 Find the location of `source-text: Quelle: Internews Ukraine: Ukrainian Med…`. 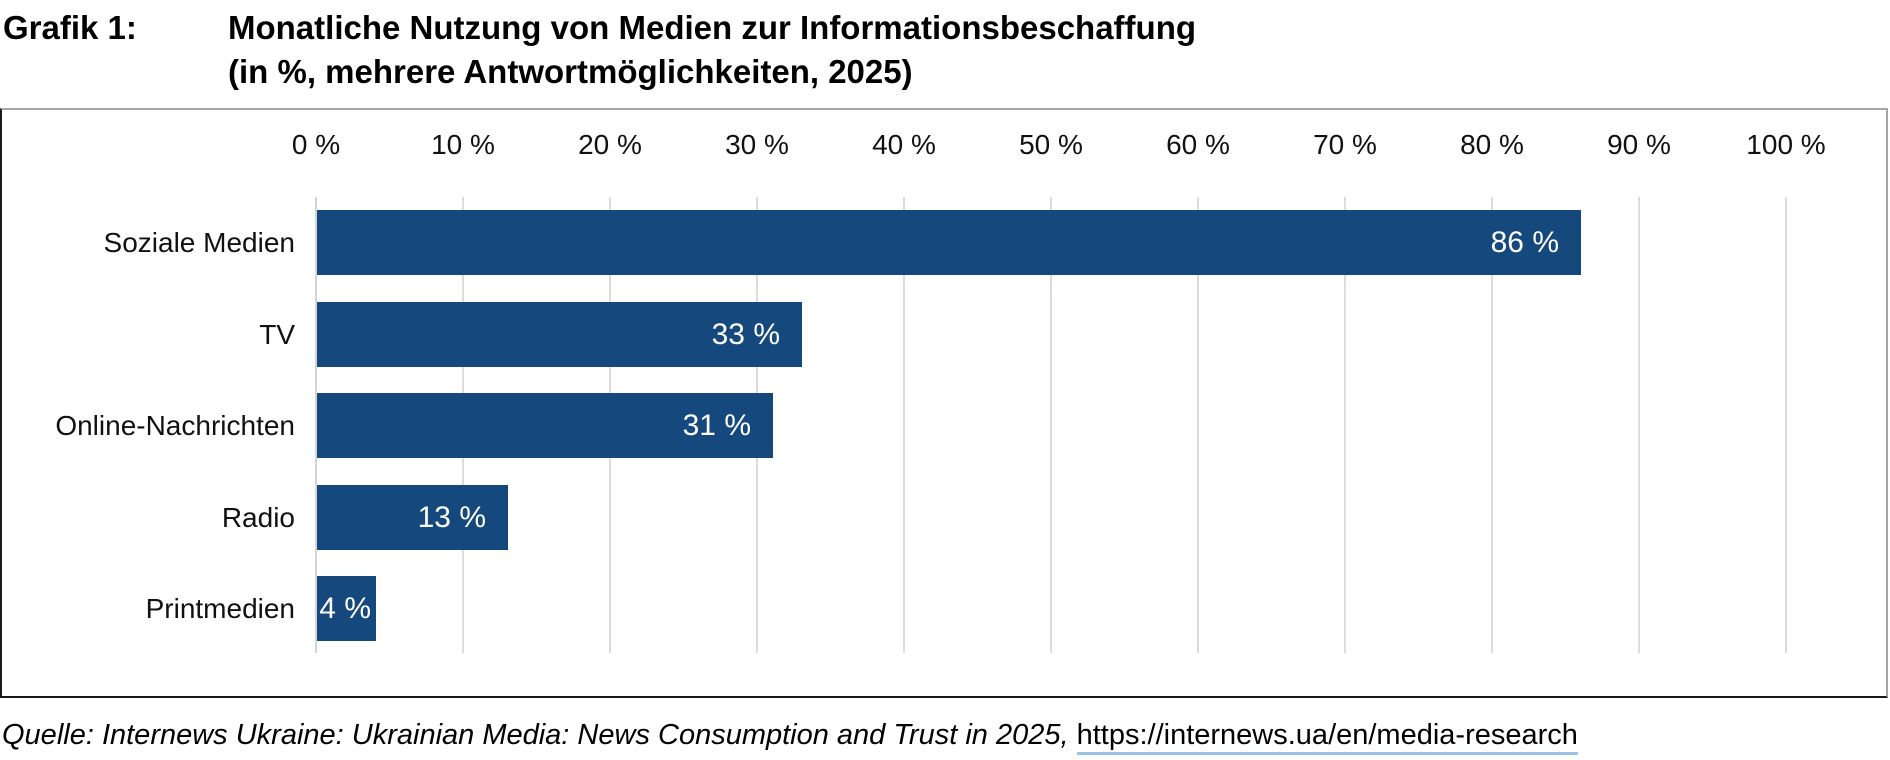

source-text: Quelle: Internews Ukraine: Ukrainian Med… is located at coordinates (535, 735).